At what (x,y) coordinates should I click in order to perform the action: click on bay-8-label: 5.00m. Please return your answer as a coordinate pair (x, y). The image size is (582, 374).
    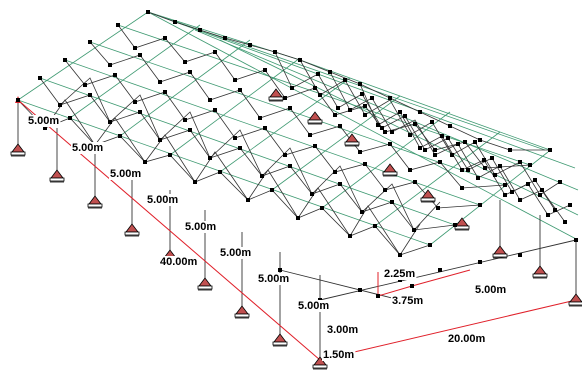
    Looking at the image, I should click on (313, 306).